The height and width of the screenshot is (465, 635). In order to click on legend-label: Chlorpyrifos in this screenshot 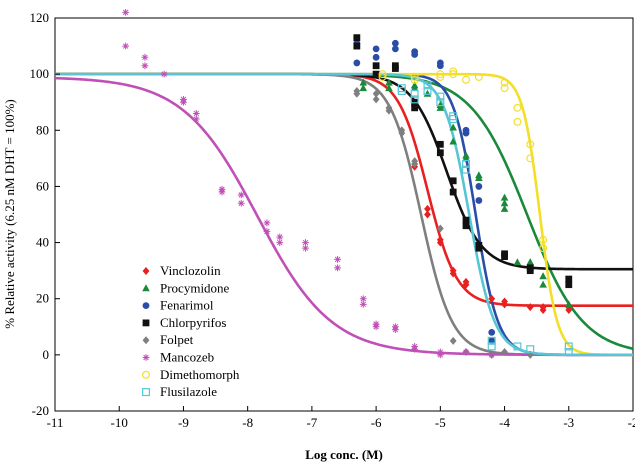, I will do `click(193, 322)`.